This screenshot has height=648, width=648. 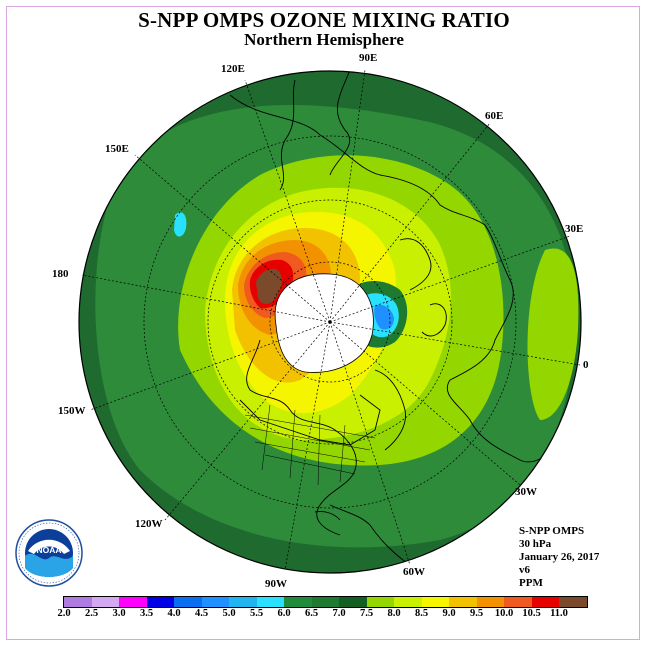 I want to click on lon-label-90e: 90E, so click(x=368, y=58).